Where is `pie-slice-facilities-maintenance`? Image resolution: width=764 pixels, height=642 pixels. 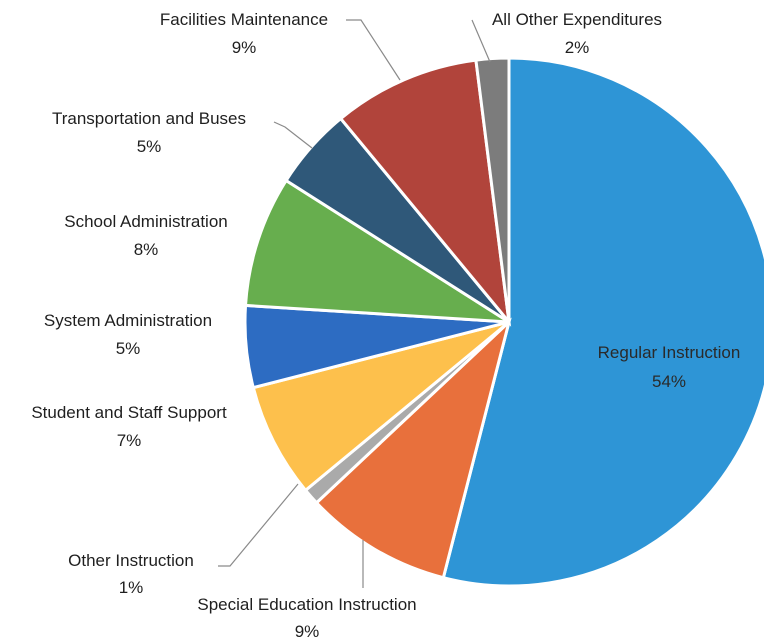
pie-slice-facilities-maintenance is located at coordinates (425, 192).